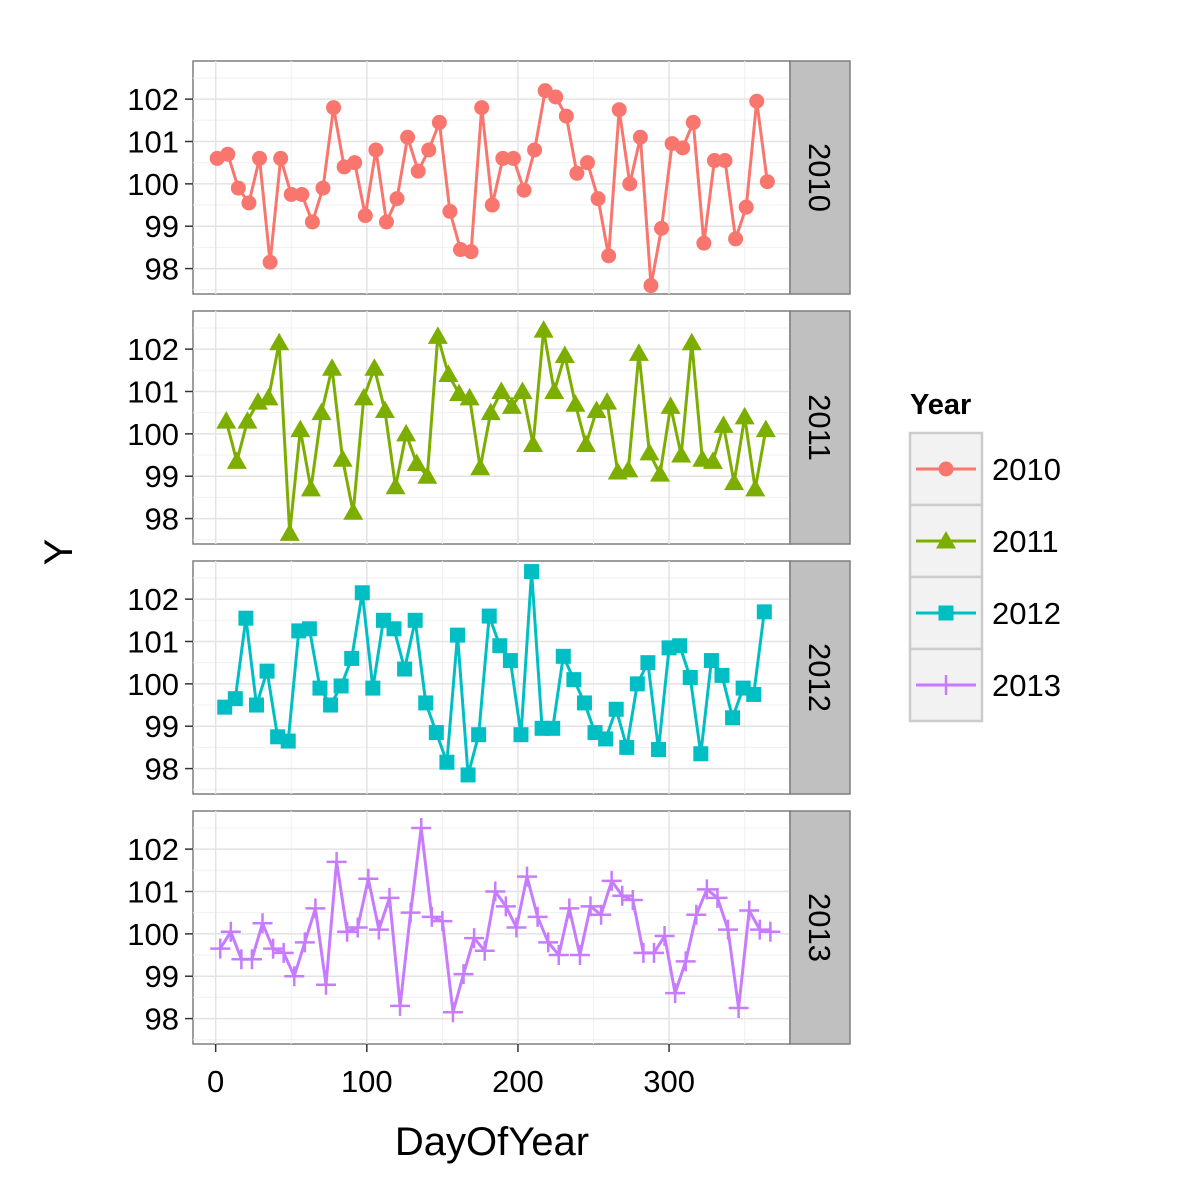 Image resolution: width=1200 pixels, height=1200 pixels. I want to click on series-line-2011, so click(496, 431).